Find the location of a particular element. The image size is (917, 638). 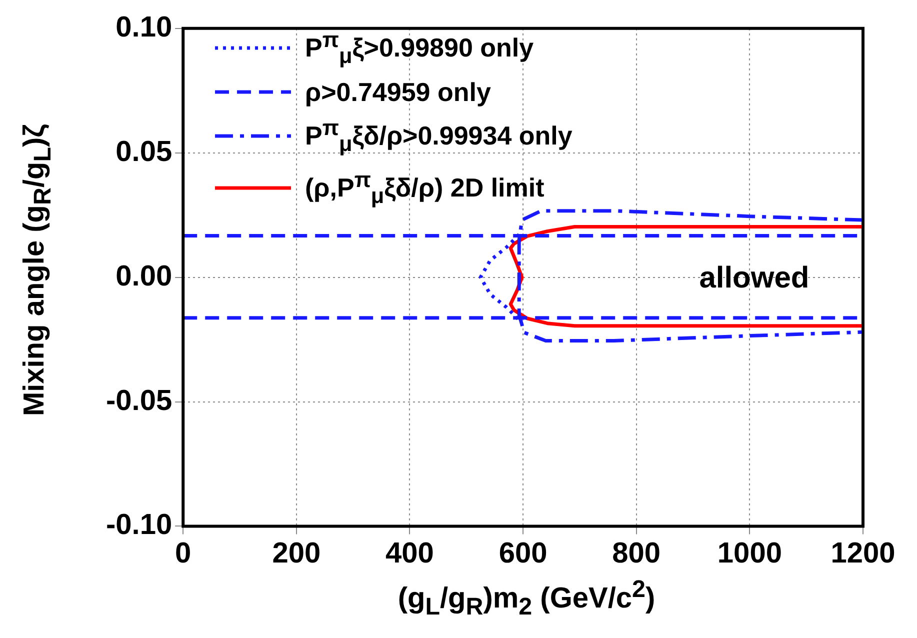

text: (g$_{L}$/g$_{R}$)m$_{2}$ (GeV/c$^{2}$) is located at coordinates (527, 598).